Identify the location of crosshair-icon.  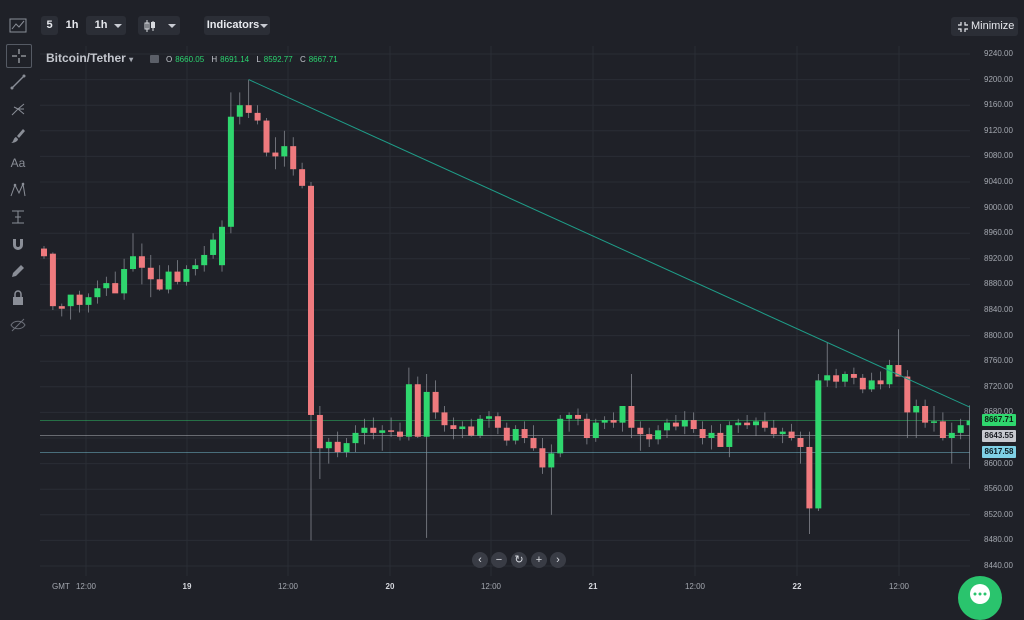
(19, 56).